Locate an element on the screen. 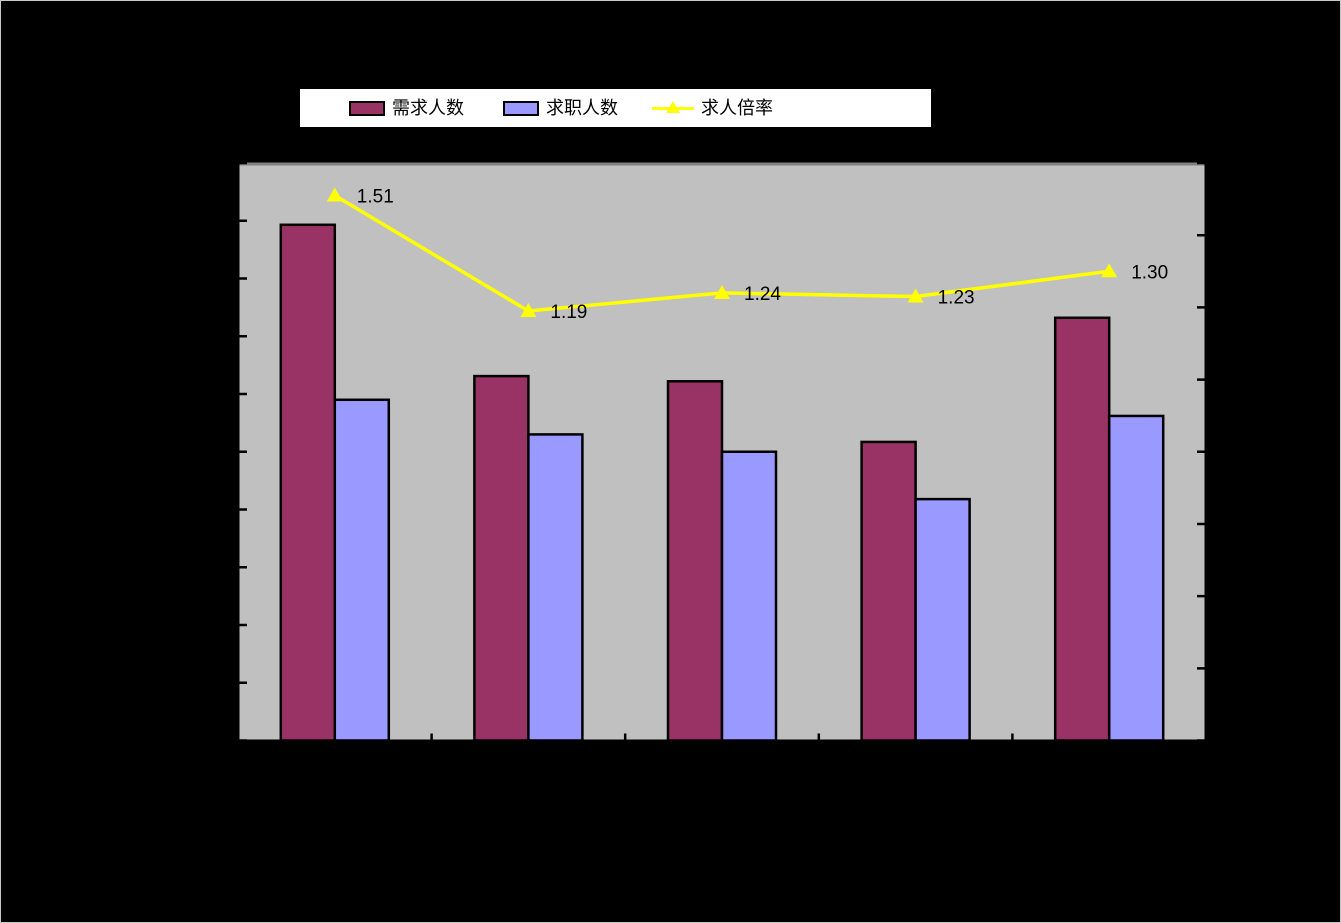  ratio-triangle-marker-icon is located at coordinates (673, 107).